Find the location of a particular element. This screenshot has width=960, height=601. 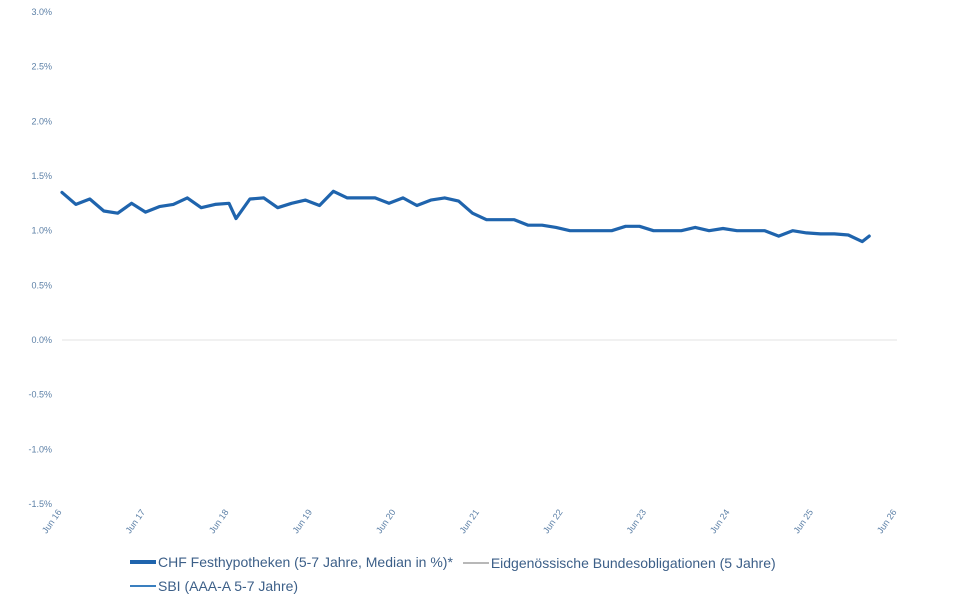

y-tick-label: 2.0% is located at coordinates (41, 121).